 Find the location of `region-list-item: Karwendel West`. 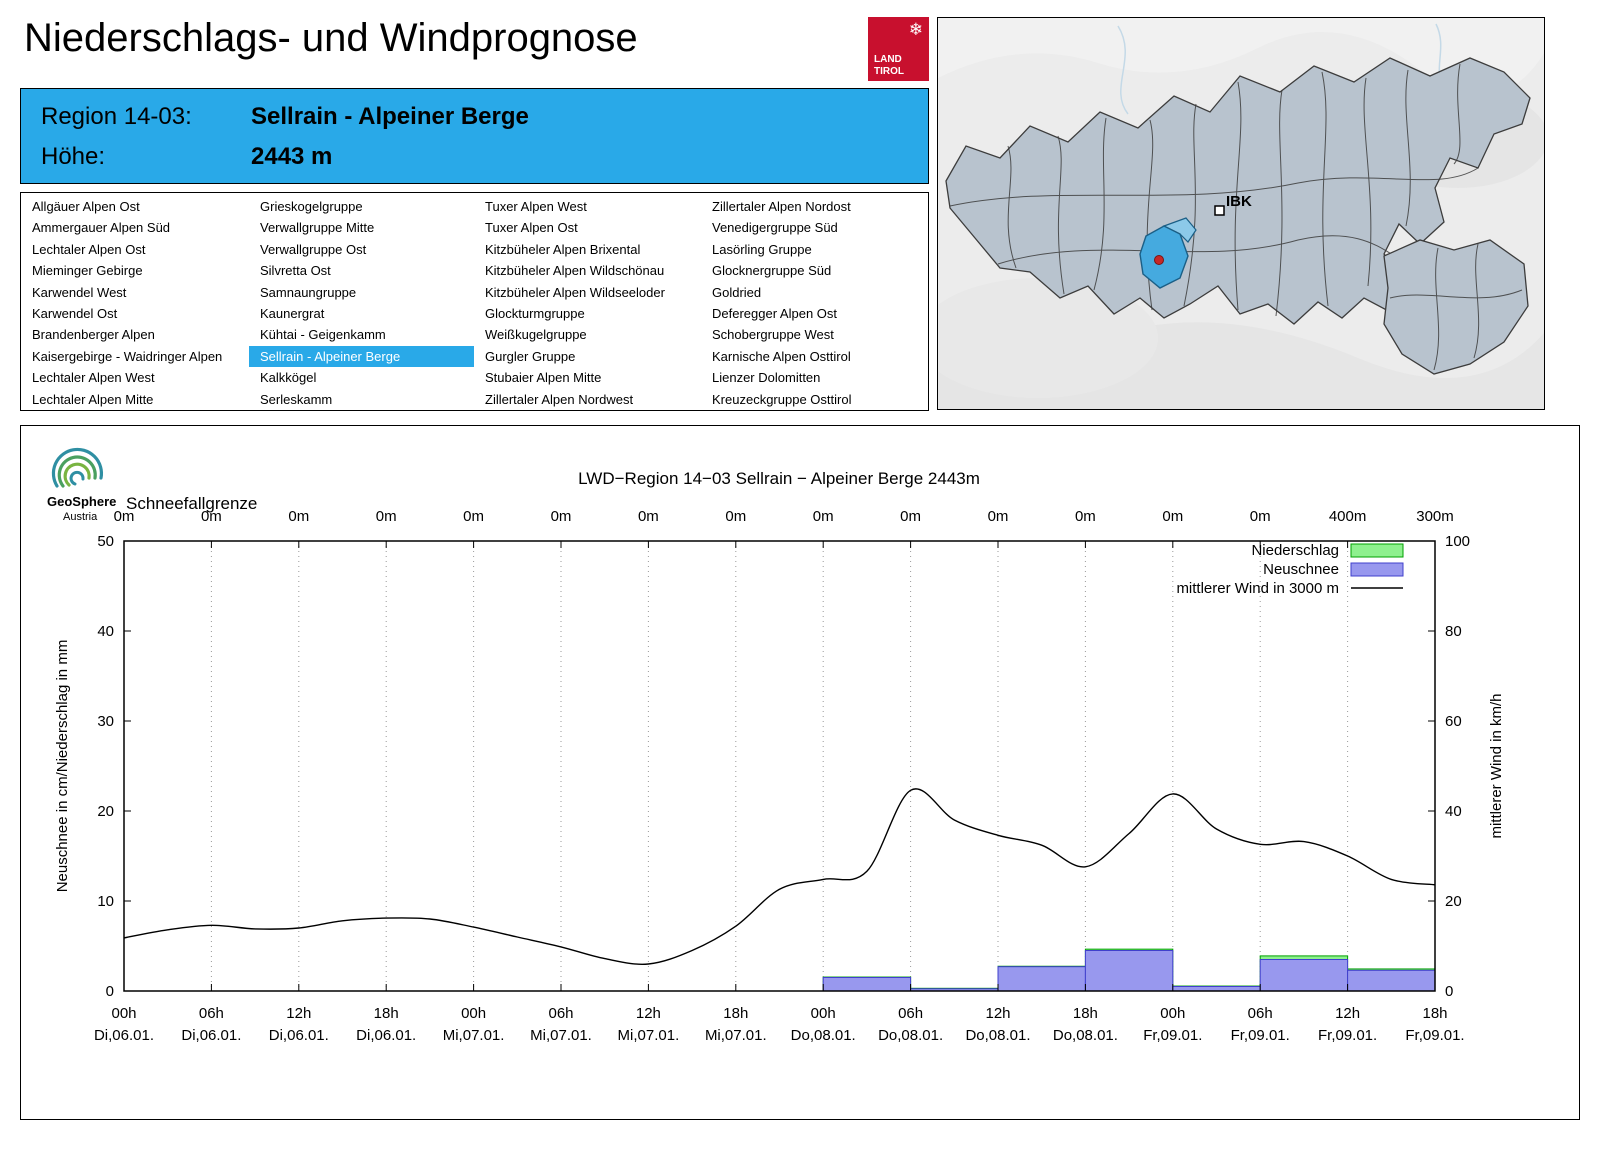

region-list-item: Karwendel West is located at coordinates (79, 292).